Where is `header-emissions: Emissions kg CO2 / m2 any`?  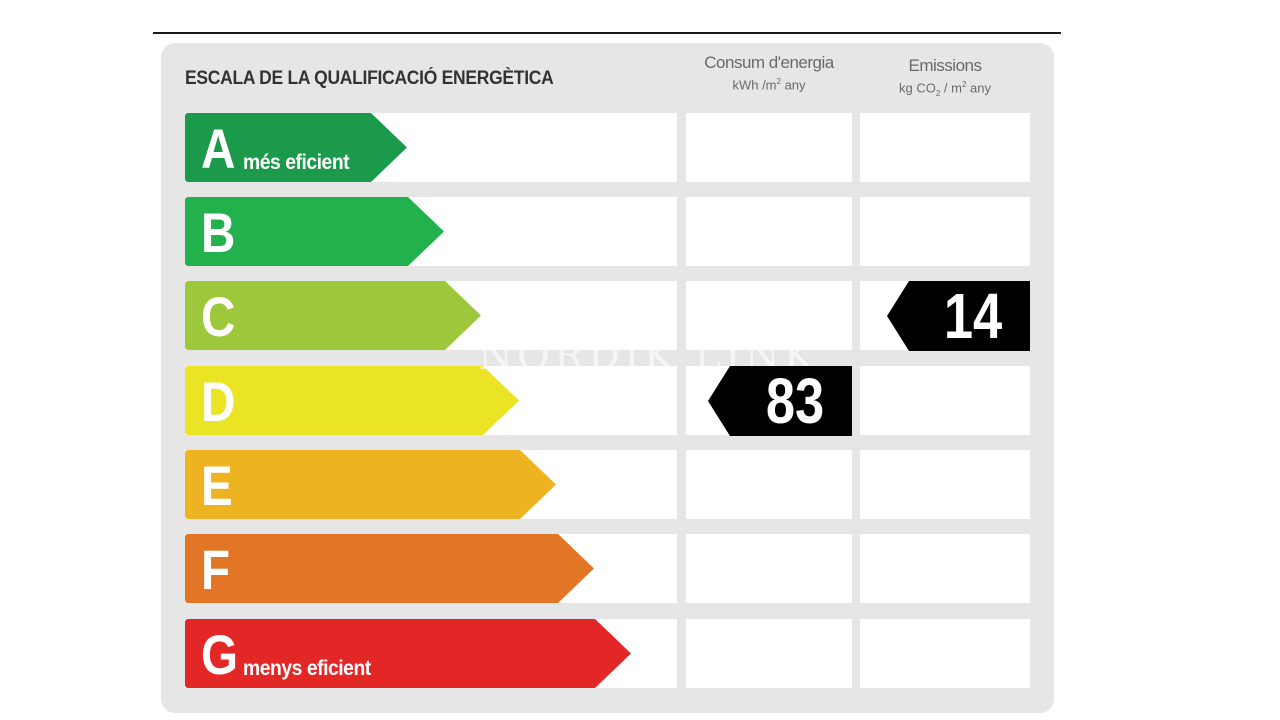 header-emissions: Emissions kg CO2 / m2 any is located at coordinates (945, 77).